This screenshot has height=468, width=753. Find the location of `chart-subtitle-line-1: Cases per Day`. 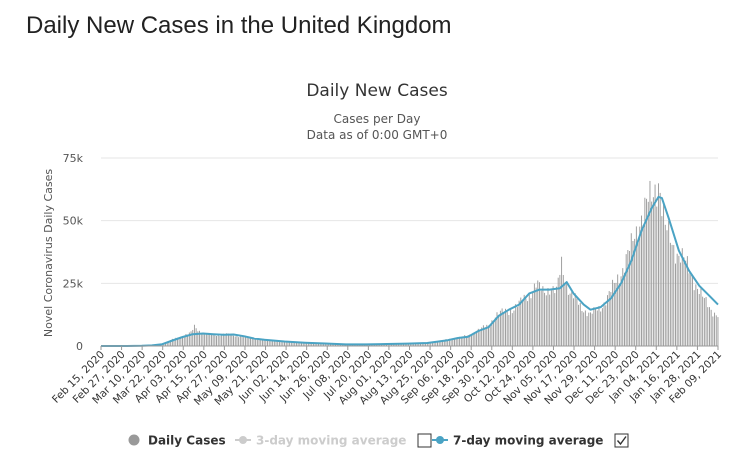

chart-subtitle-line-1: Cases per Day is located at coordinates (377, 119).